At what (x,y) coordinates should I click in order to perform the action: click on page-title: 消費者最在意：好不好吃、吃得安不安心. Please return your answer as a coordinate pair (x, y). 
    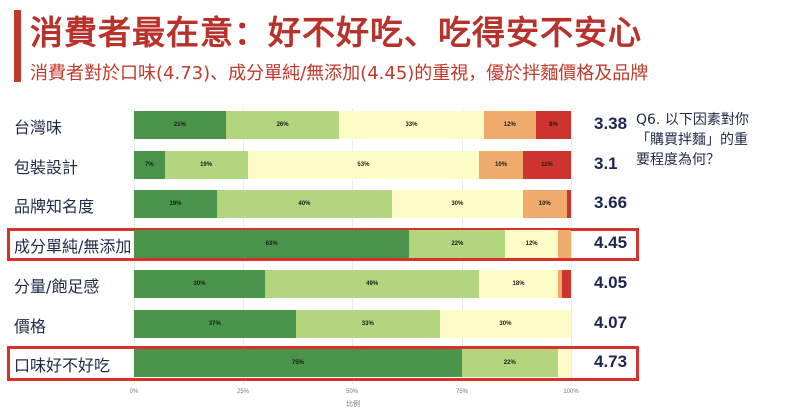
    Looking at the image, I should click on (336, 32).